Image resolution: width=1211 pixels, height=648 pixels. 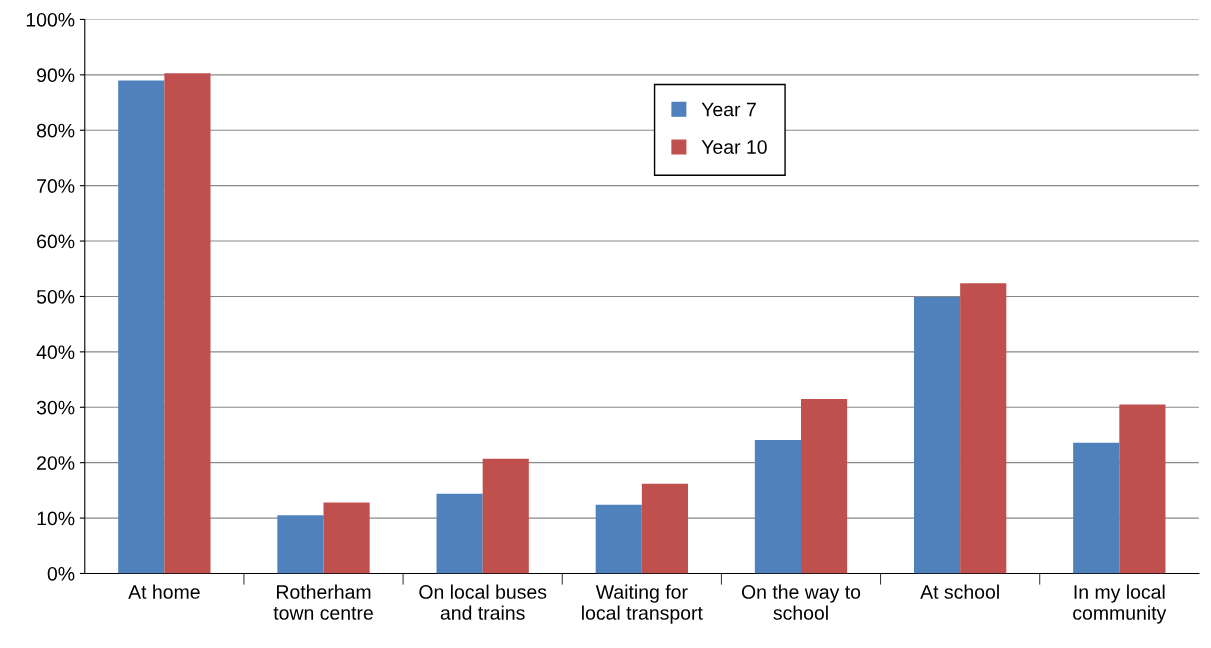 What do you see at coordinates (959, 591) in the screenshot?
I see `x-tick-label: At school` at bounding box center [959, 591].